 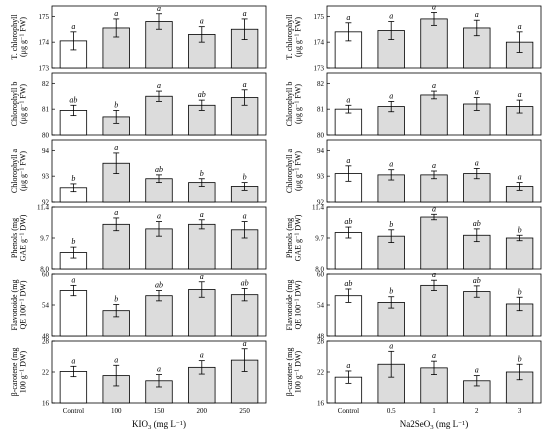 What do you see at coordinates (413, 239) in the screenshot?
I see `subplot-4: 8.0 9.7 11.4 Phenols (mgGAE g−1 DW) ab b a ab b` at bounding box center [413, 239].